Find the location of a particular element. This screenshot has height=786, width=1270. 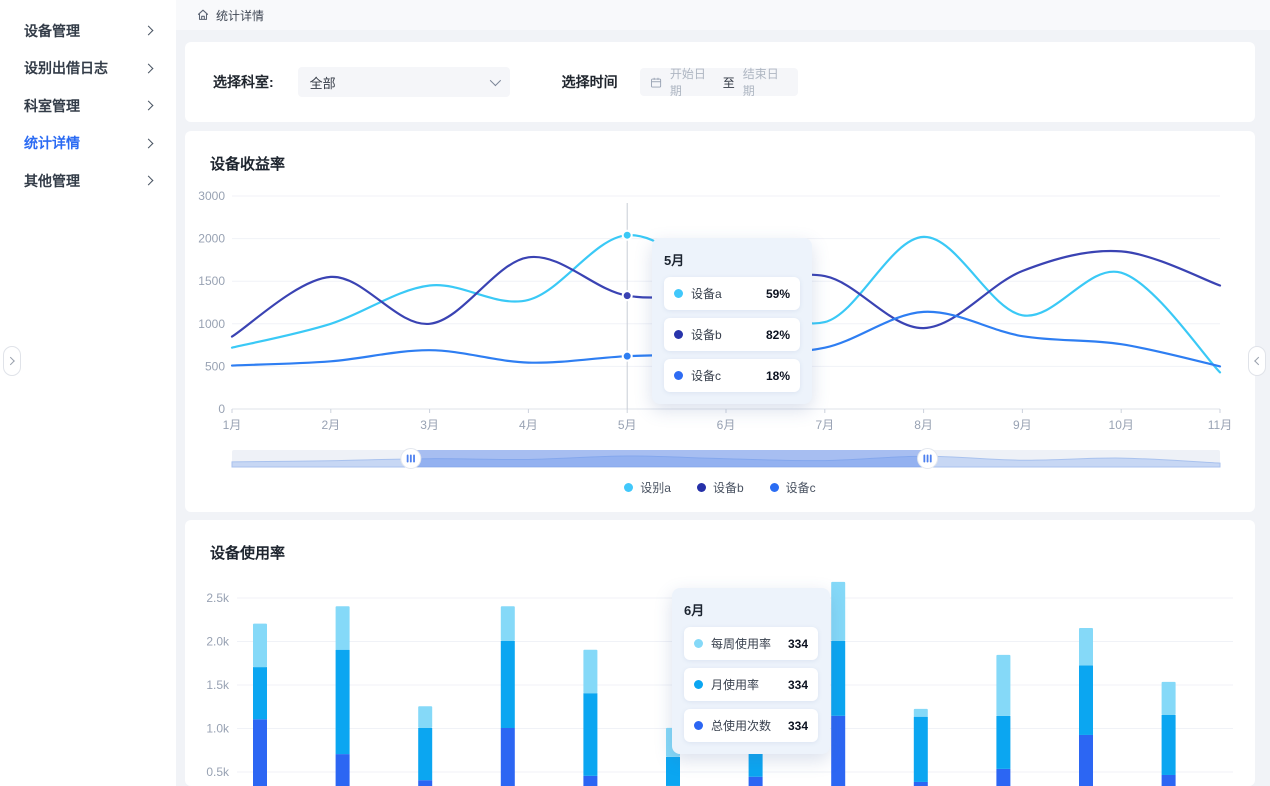

line-chart-legend: 设别a 设备b 设备c is located at coordinates (720, 487).